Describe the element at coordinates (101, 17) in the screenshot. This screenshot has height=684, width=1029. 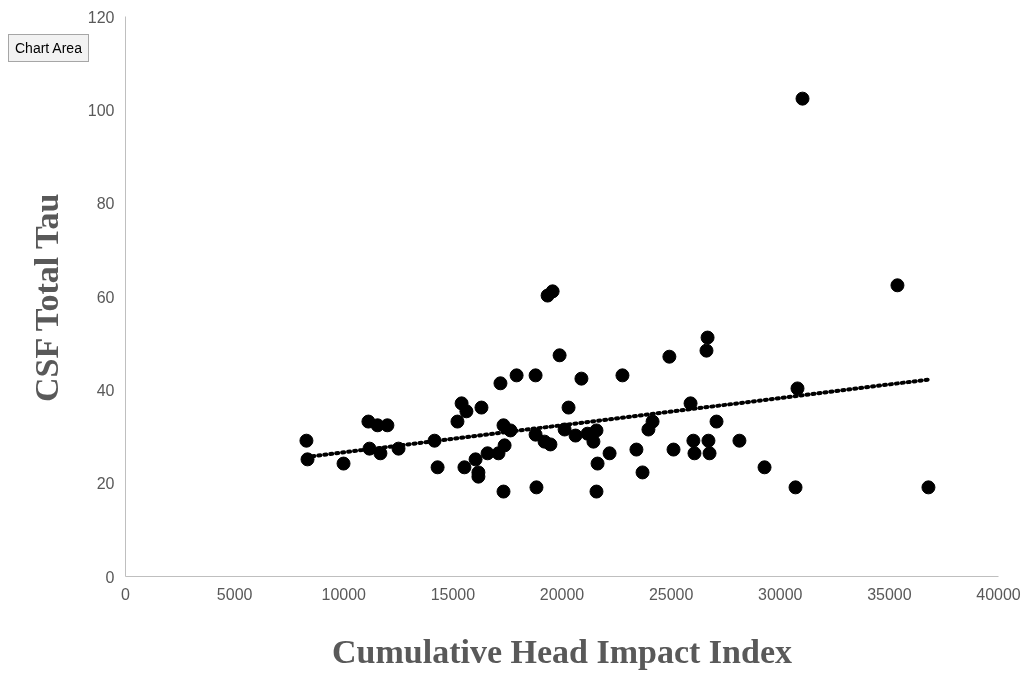
I see `y-tick-label: 120` at that location.